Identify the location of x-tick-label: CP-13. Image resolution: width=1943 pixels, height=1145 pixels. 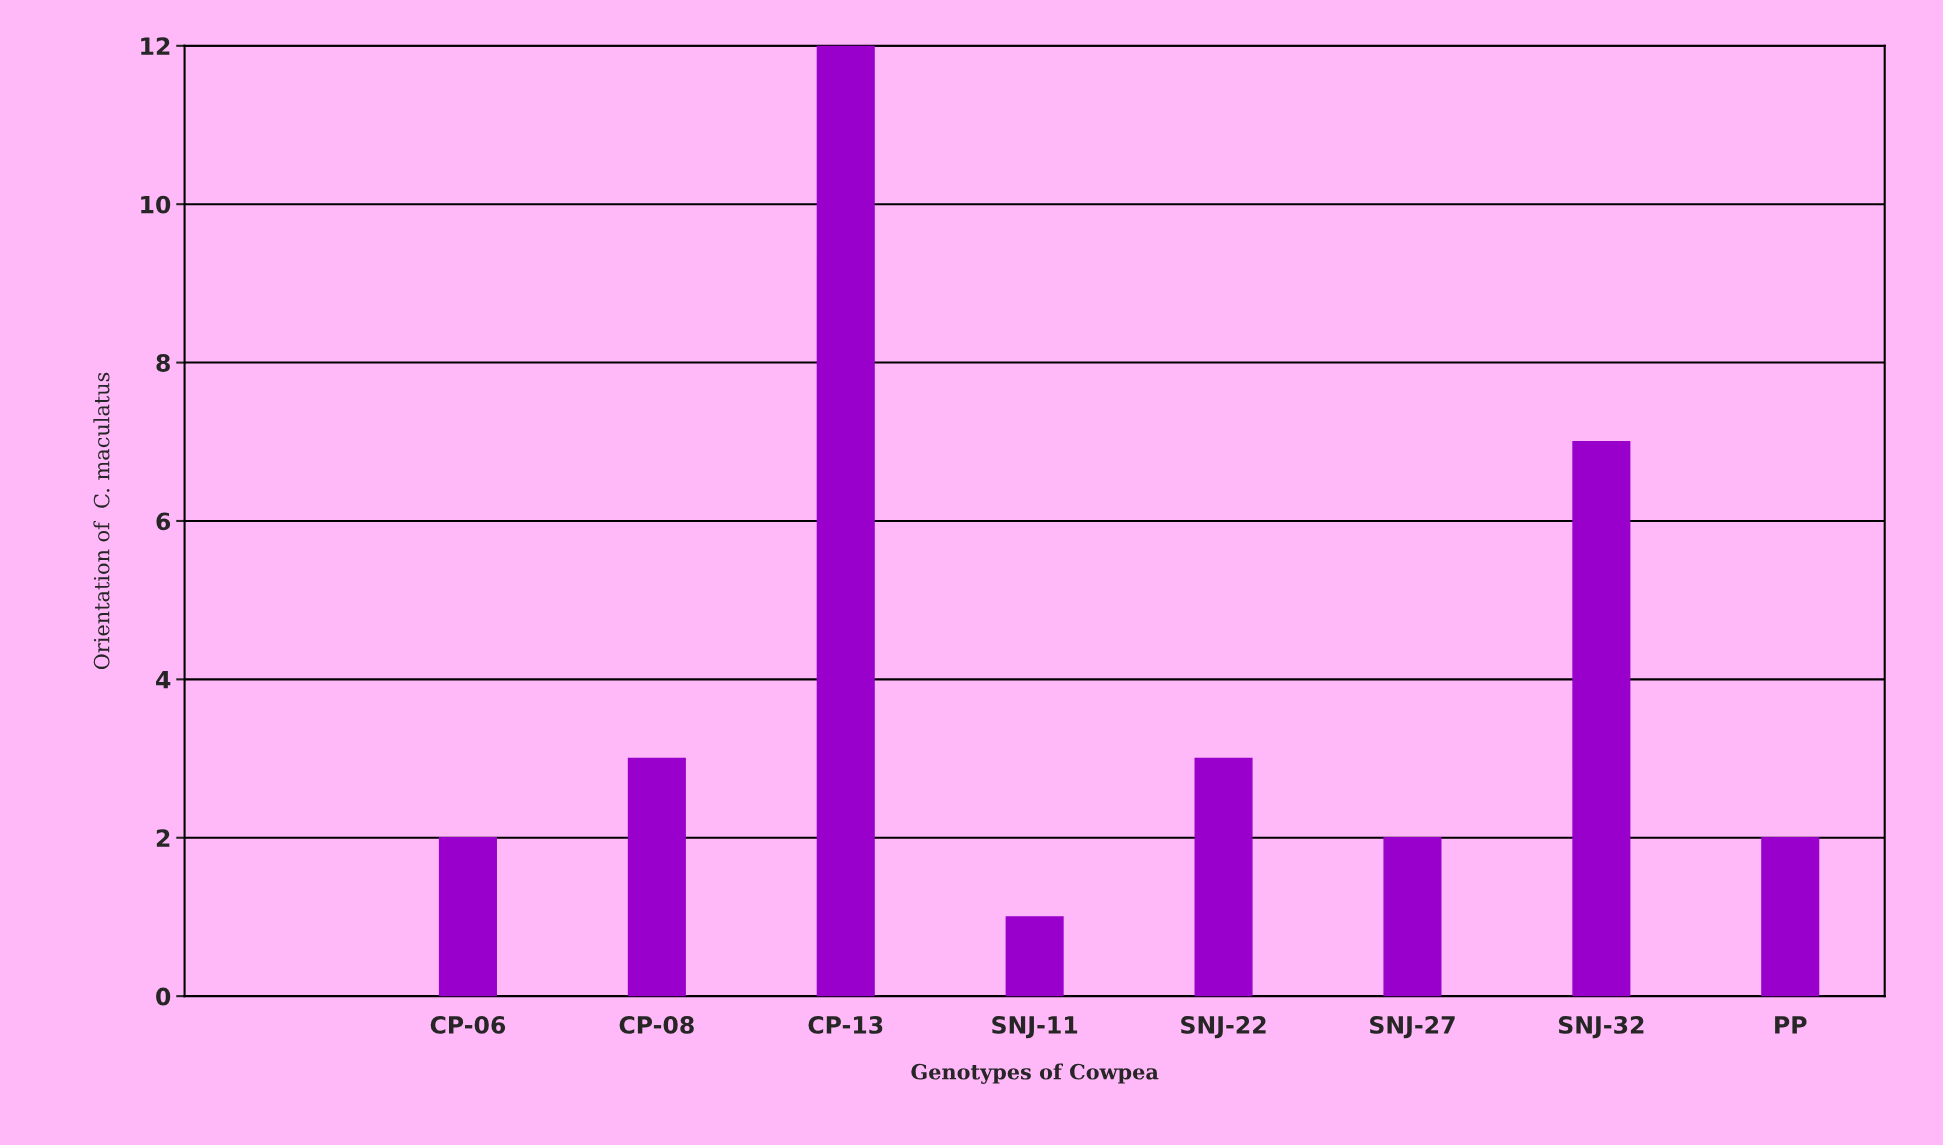
(845, 1025).